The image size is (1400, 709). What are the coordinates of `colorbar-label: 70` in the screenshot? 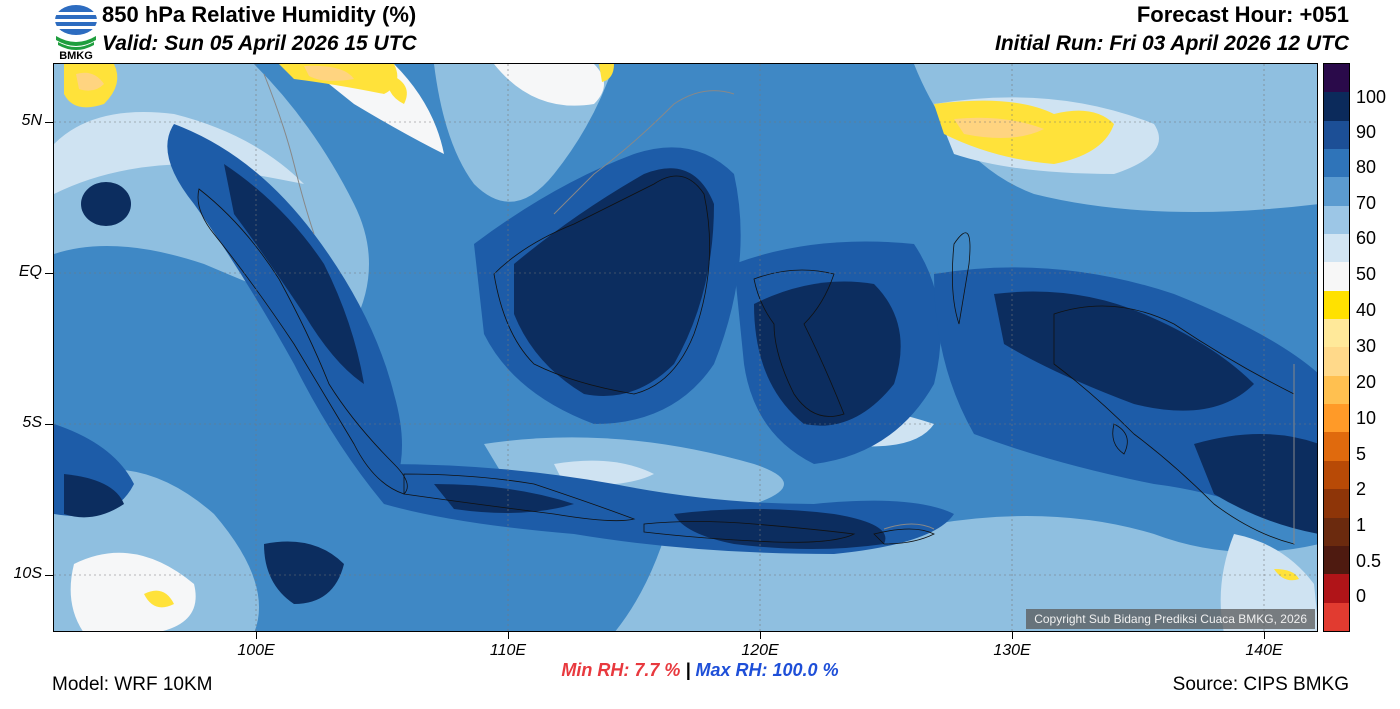 It's located at (1366, 203).